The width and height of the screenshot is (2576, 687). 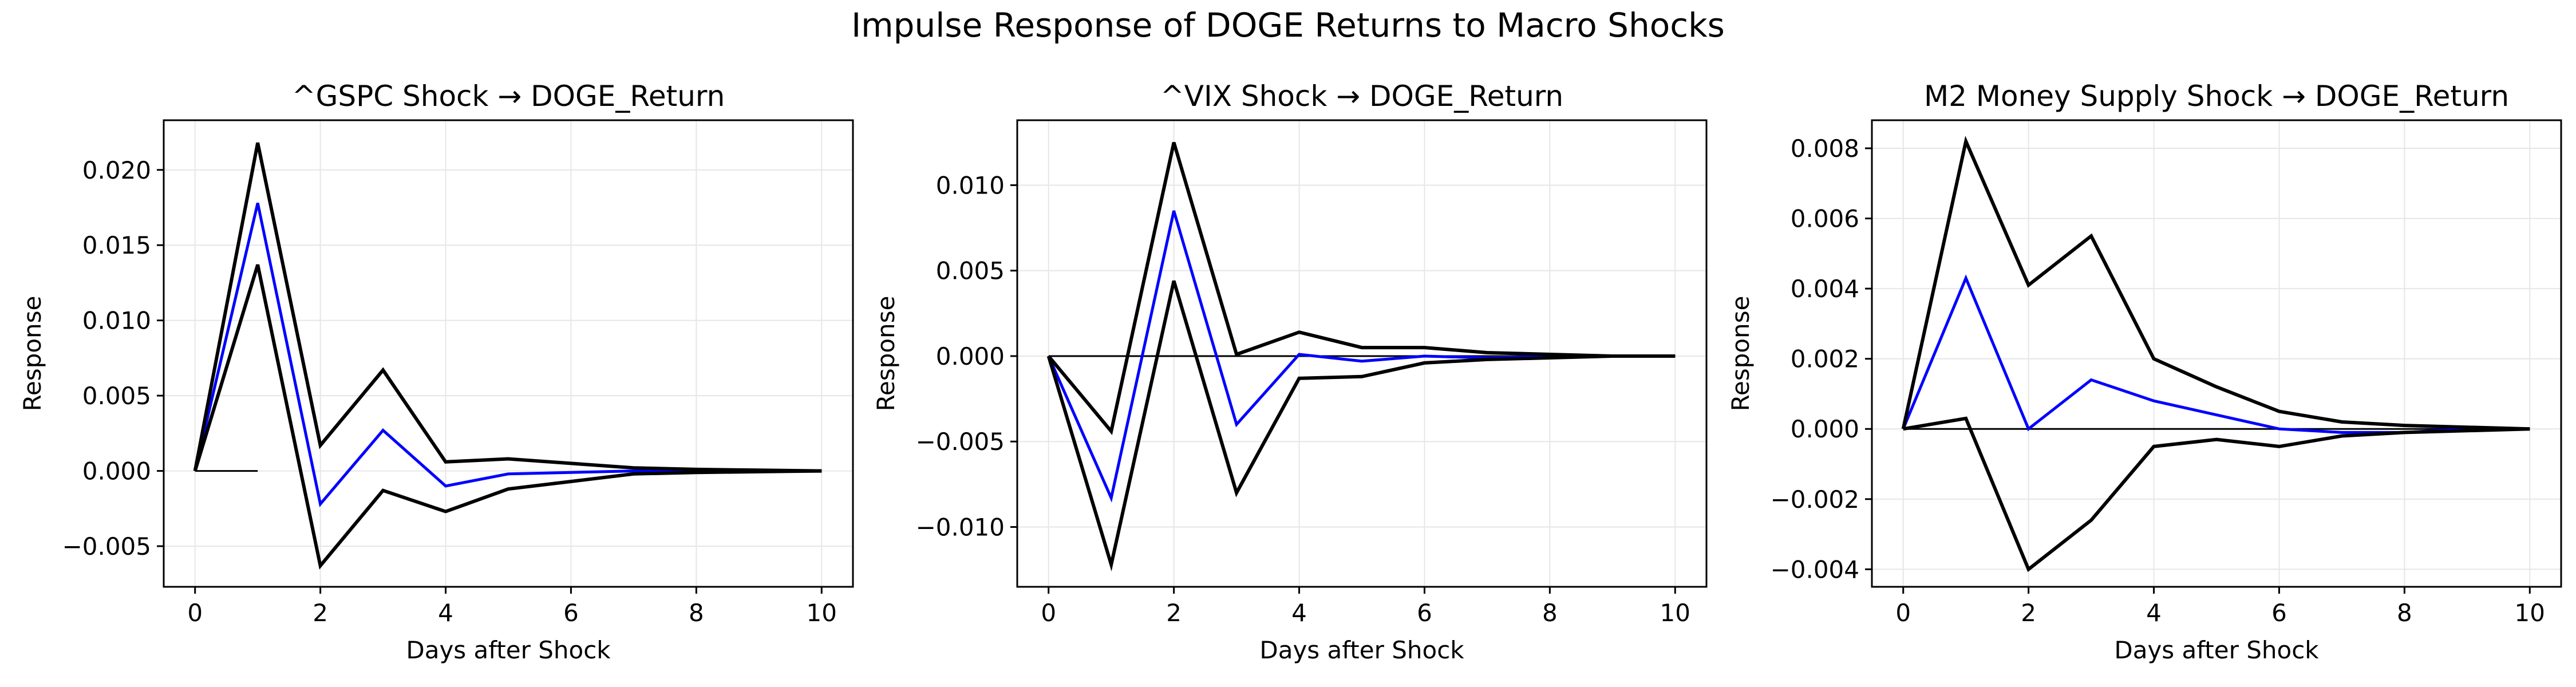 What do you see at coordinates (116, 245) in the screenshot?
I see `y-tick-label: 0.015` at bounding box center [116, 245].